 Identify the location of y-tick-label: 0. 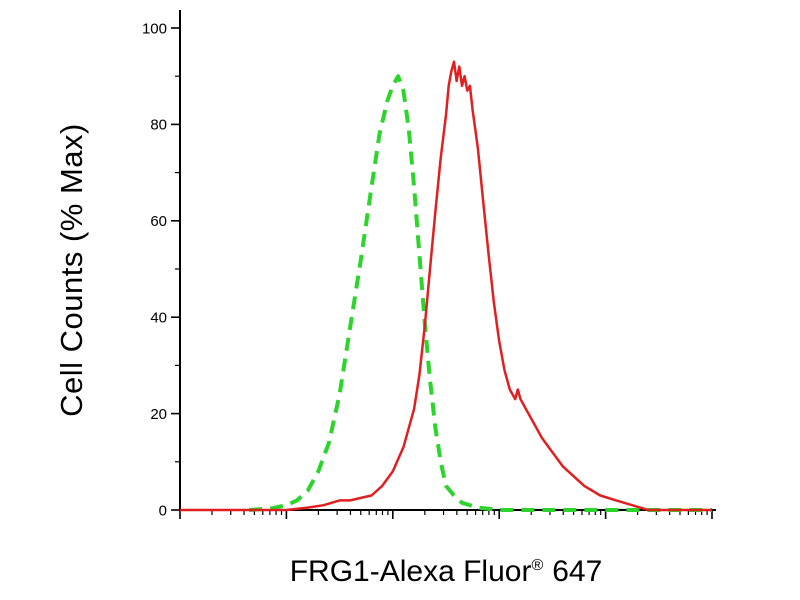
(163, 510).